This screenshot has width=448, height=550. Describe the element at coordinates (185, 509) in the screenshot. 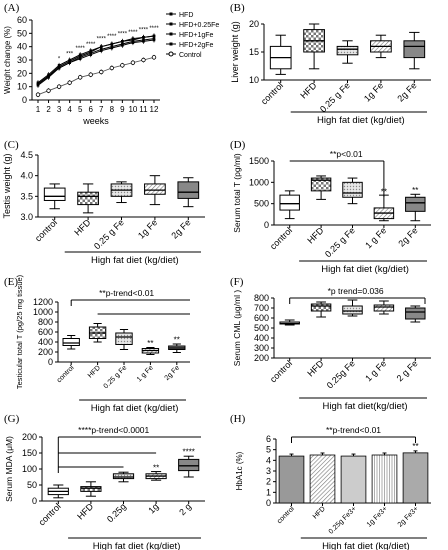

I see `x-tick-label: 2 g` at that location.